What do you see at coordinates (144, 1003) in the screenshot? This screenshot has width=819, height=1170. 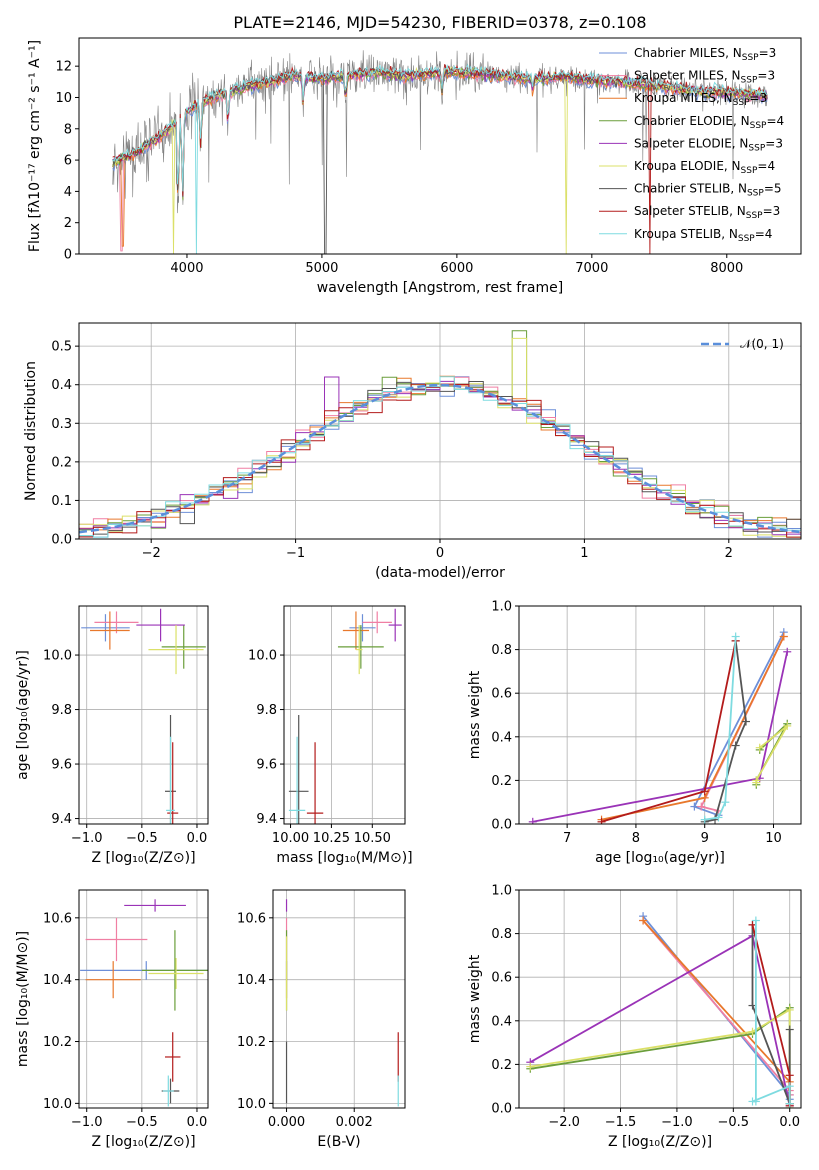 I see `mass_vs_Z-plot` at bounding box center [144, 1003].